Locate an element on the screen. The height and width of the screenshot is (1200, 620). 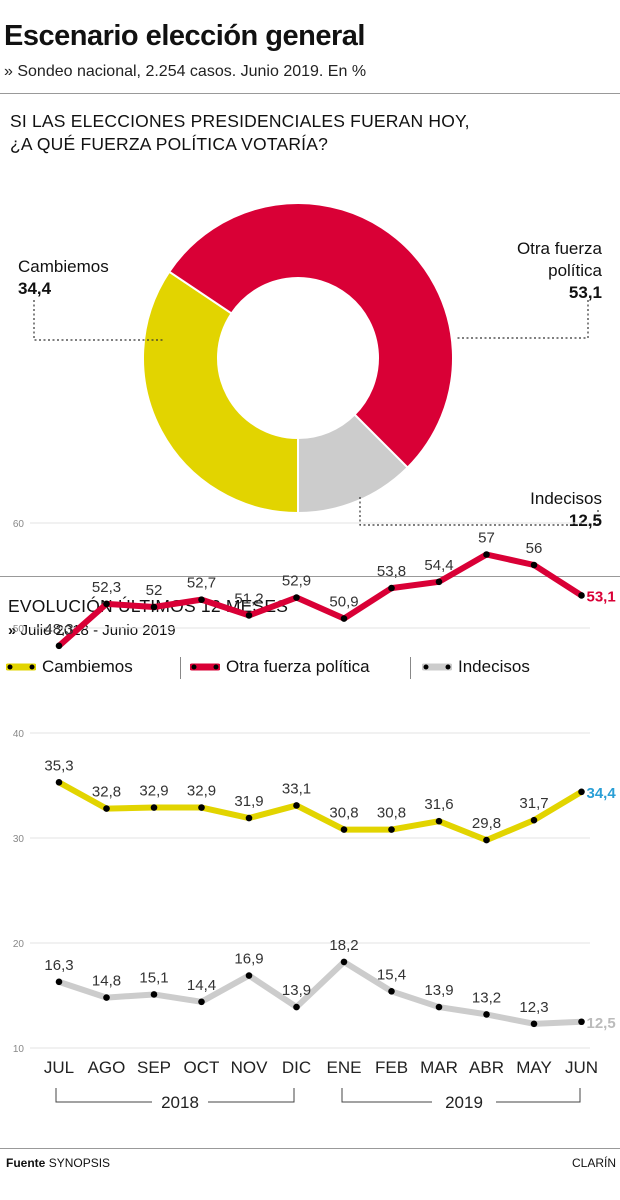
data-label-otra: 48,3 is located at coordinates (58, 629).